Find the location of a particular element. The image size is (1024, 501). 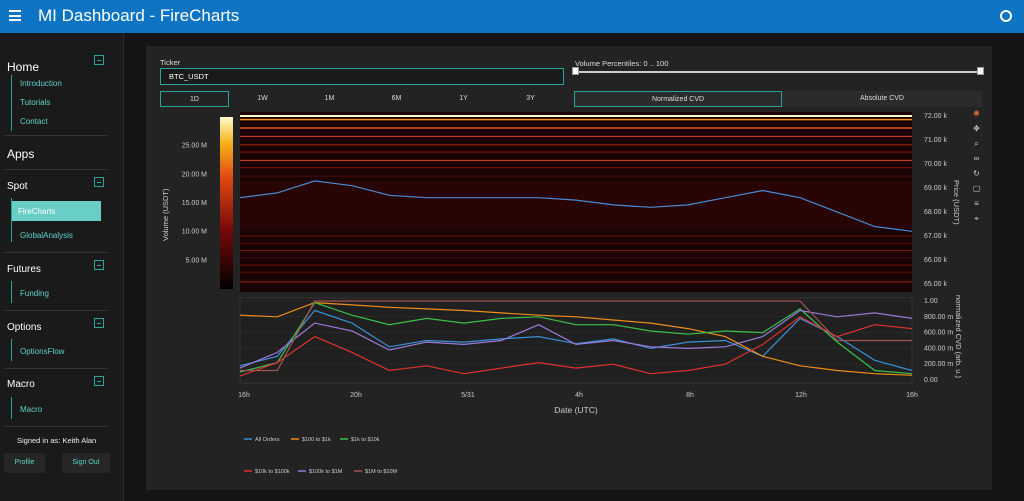

account-icon is located at coordinates (1006, 16).